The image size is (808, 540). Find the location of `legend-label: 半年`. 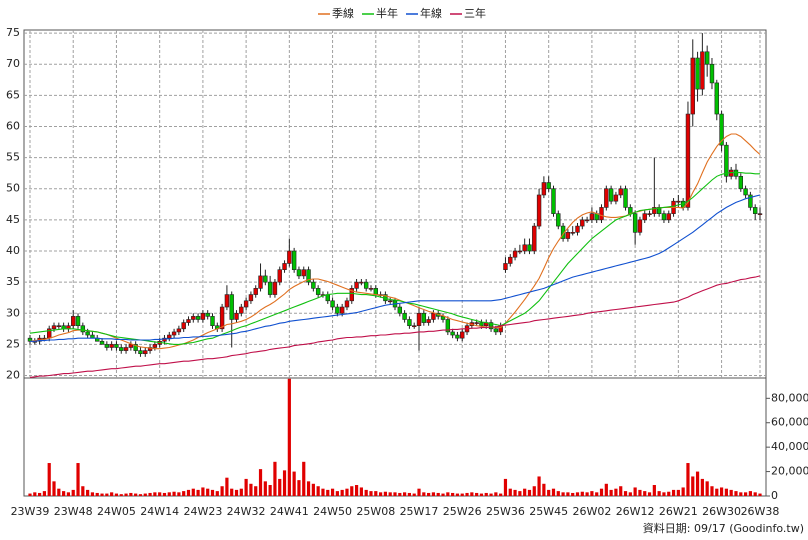

legend-label: 半年 is located at coordinates (387, 13).